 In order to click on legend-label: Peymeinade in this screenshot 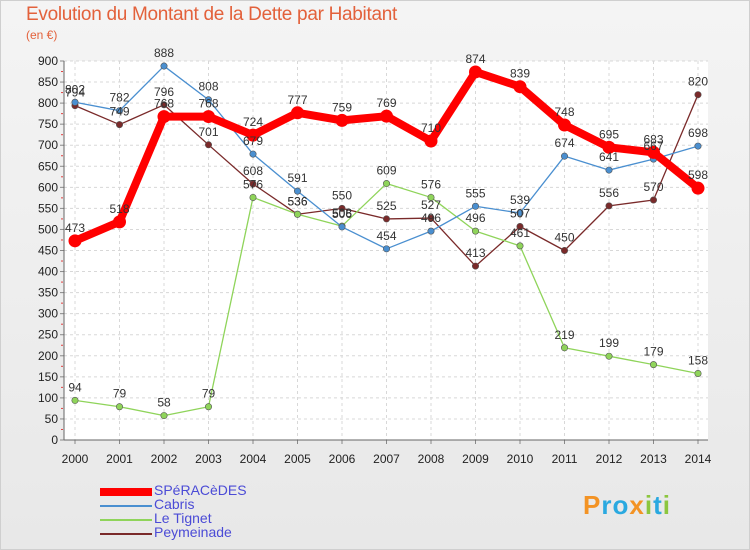, I will do `click(193, 532)`.